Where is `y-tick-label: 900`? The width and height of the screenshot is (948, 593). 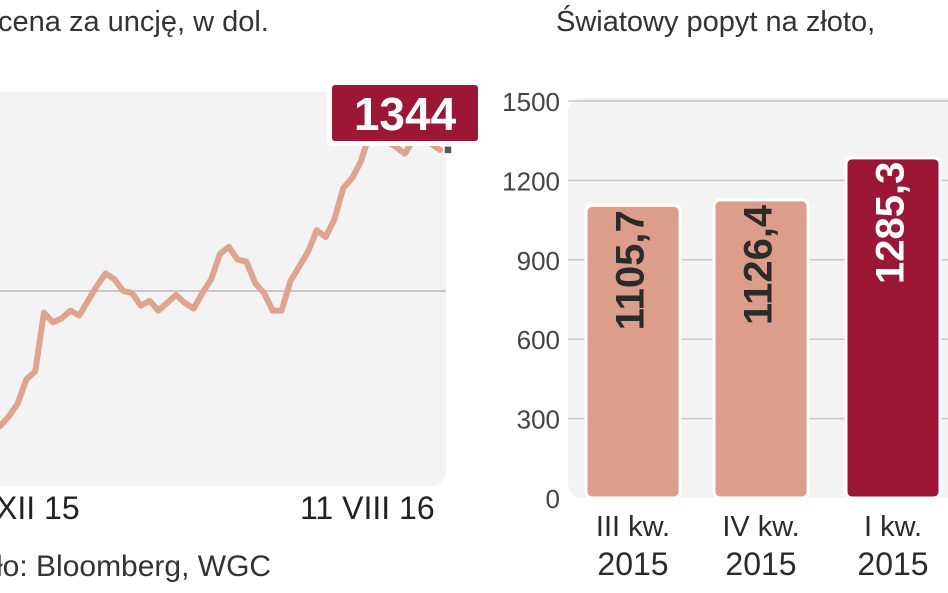 y-tick-label: 900 is located at coordinates (538, 261).